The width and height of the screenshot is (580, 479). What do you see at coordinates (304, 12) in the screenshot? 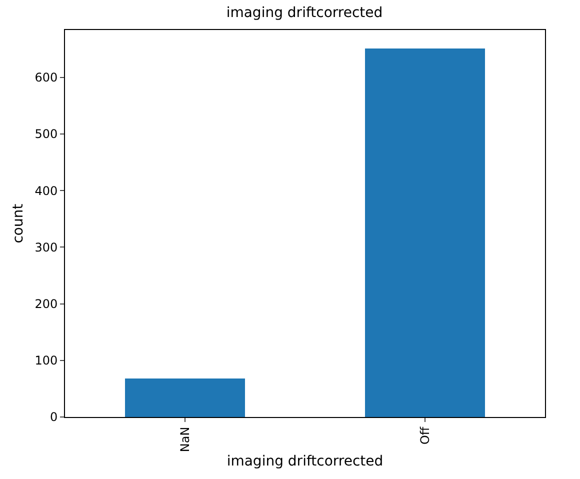
I see `chart-title: imaging driftcorrected` at bounding box center [304, 12].